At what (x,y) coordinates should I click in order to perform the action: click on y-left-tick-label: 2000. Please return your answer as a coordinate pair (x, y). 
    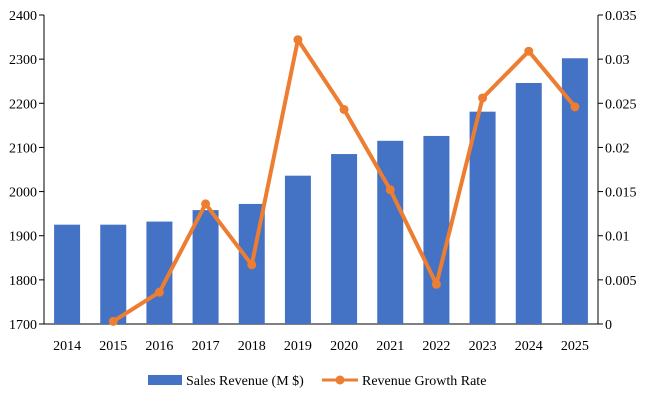
    Looking at the image, I should click on (23, 193).